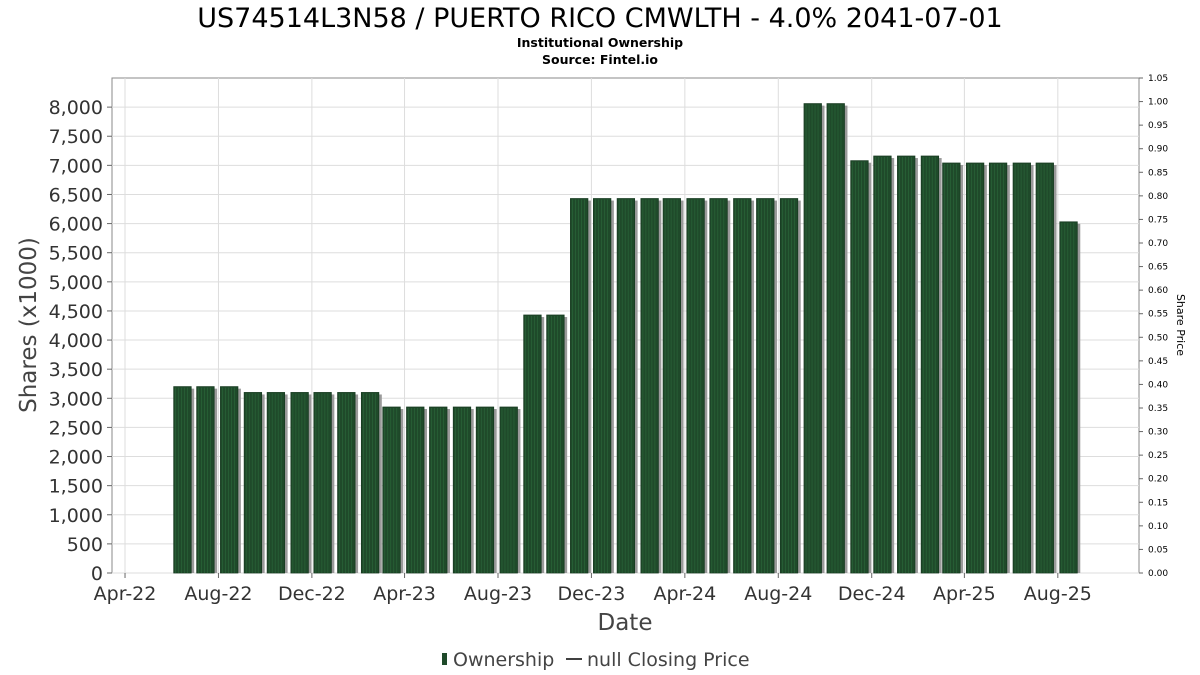  Describe the element at coordinates (1158, 527) in the screenshot. I see `y2-tick-label: 0.10` at that location.